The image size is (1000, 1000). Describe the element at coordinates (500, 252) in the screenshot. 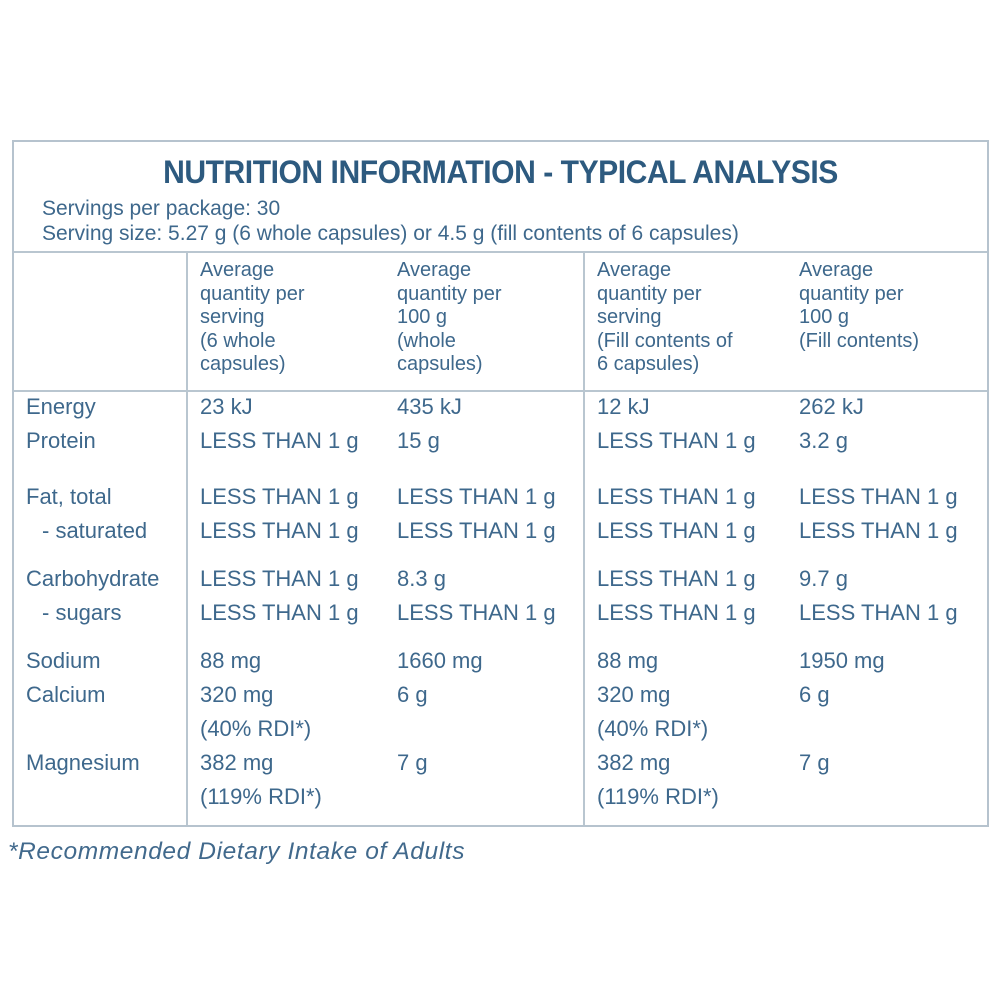

I see `header-top-rule` at that location.